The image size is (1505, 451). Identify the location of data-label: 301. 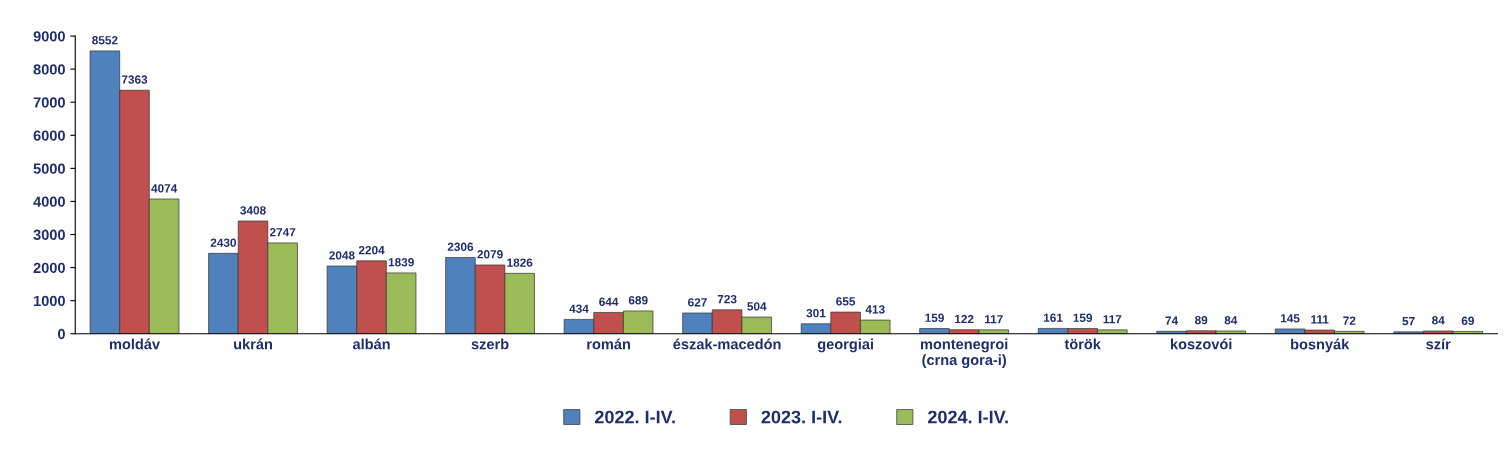
(816, 313).